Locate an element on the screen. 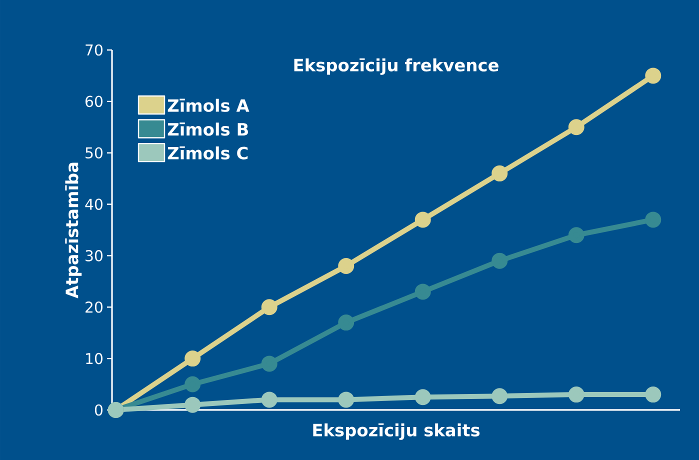 This screenshot has height=460, width=699. y-axis-title: Atpazīstamība is located at coordinates (73, 230).